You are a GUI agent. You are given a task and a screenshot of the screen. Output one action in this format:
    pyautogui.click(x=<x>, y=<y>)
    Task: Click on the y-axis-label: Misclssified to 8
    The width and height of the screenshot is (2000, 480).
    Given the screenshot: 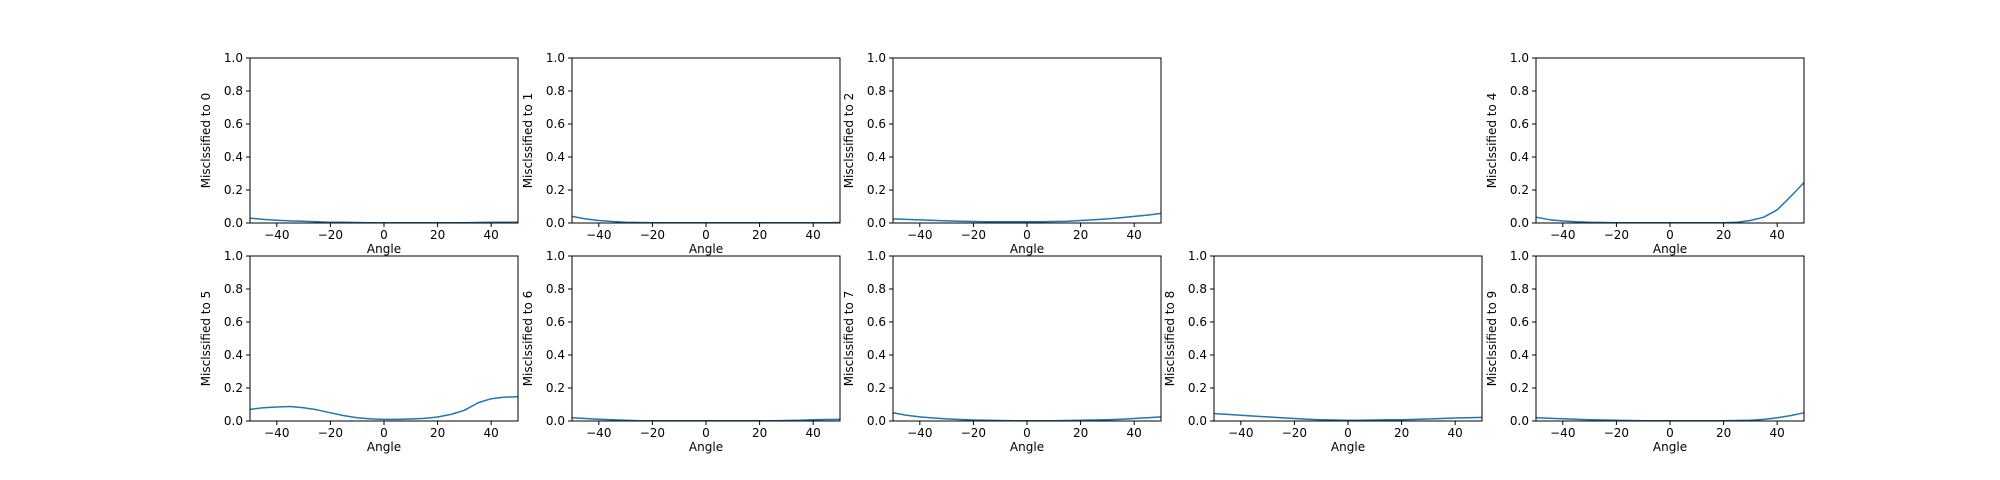 What is the action you would take?
    pyautogui.click(x=1170, y=339)
    